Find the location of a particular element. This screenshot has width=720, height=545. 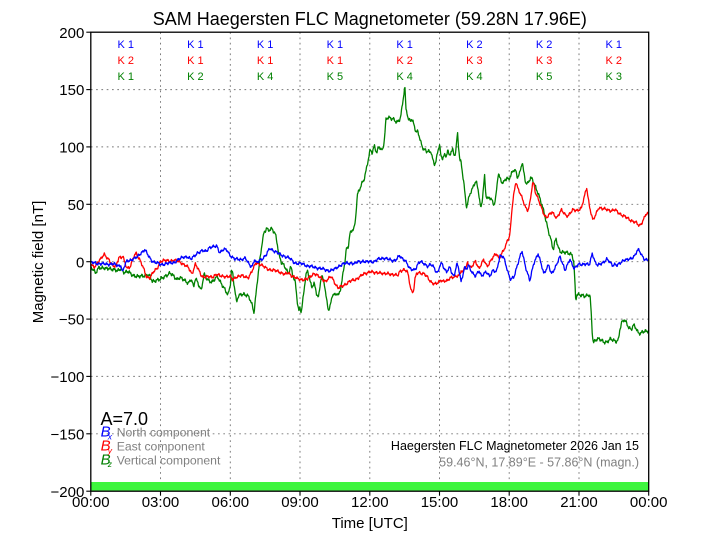

svg-text: 15:00 is located at coordinates (440, 502).